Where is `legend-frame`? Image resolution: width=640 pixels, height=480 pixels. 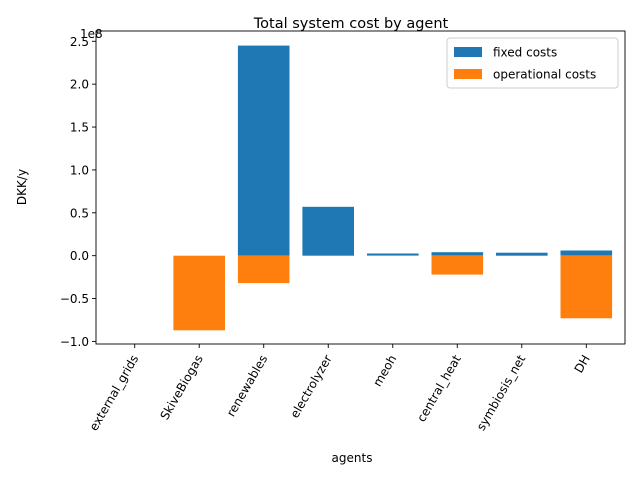 legend-frame is located at coordinates (532, 63).